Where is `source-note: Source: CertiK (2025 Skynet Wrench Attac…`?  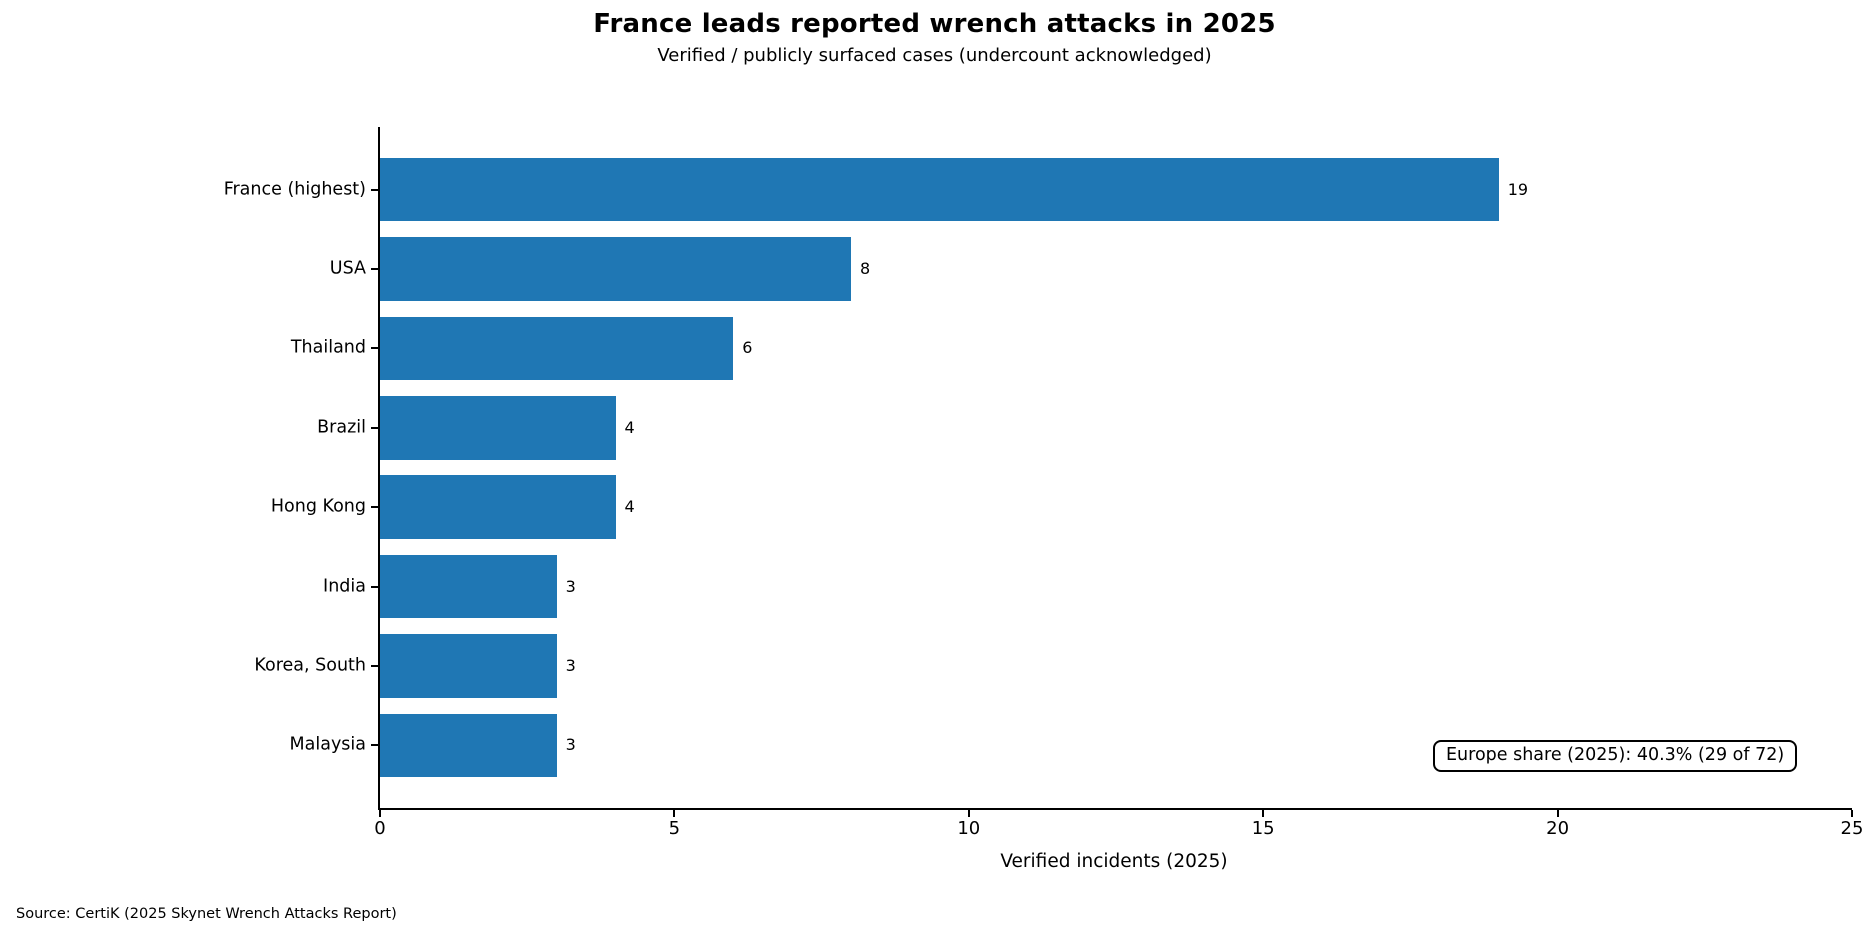
source-note: Source: CertiK (2025 Skynet Wrench Attac… is located at coordinates (206, 914).